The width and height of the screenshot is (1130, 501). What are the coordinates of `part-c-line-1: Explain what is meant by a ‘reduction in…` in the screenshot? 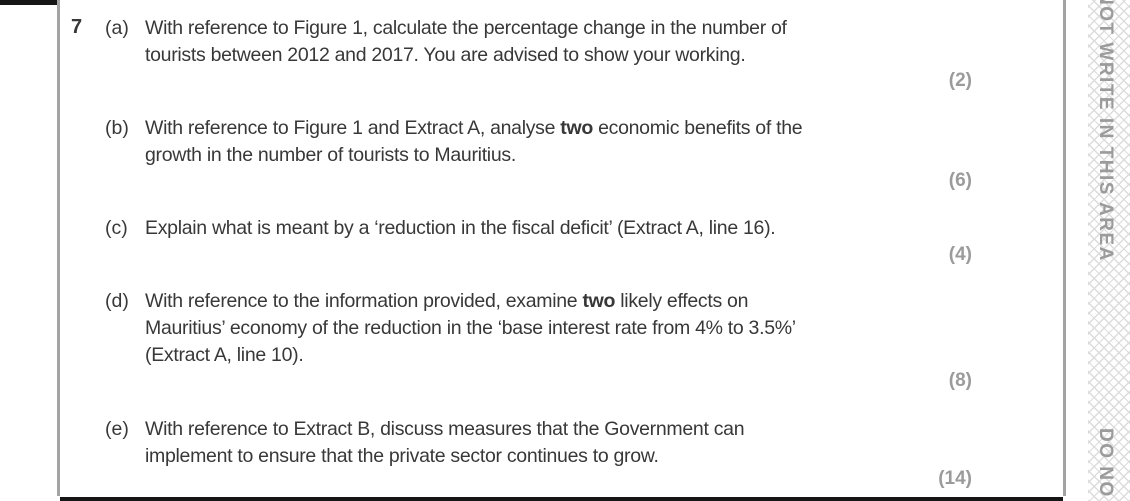 It's located at (460, 228).